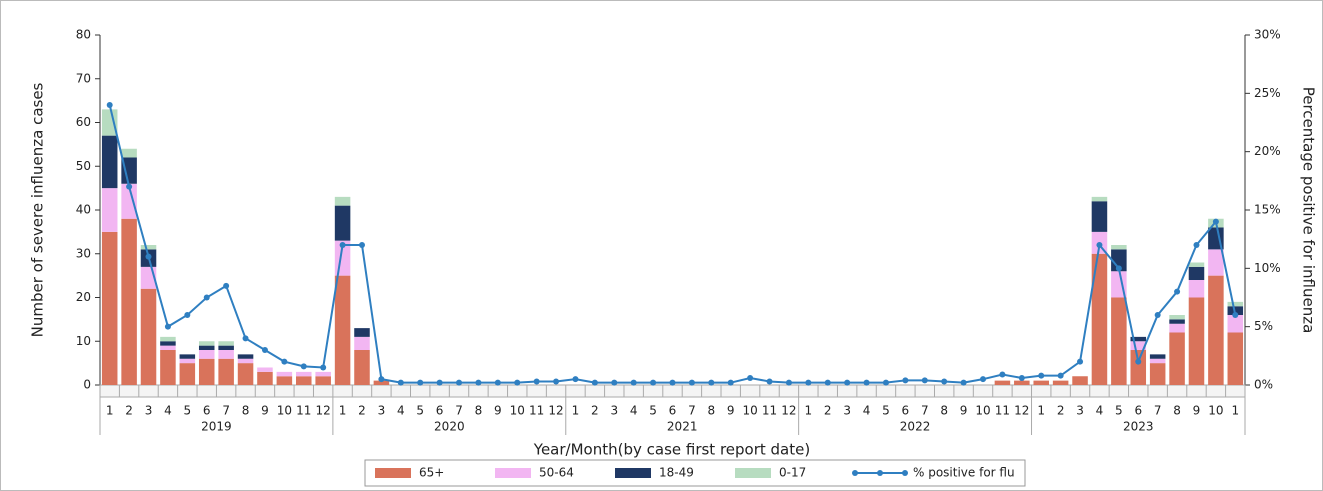  What do you see at coordinates (83, 166) in the screenshot?
I see `y-tick-label: 50` at bounding box center [83, 166].